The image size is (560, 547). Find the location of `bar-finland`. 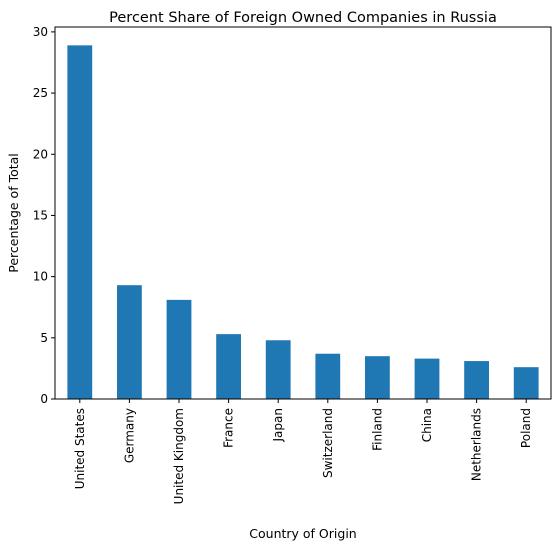

bar-finland is located at coordinates (377, 377).